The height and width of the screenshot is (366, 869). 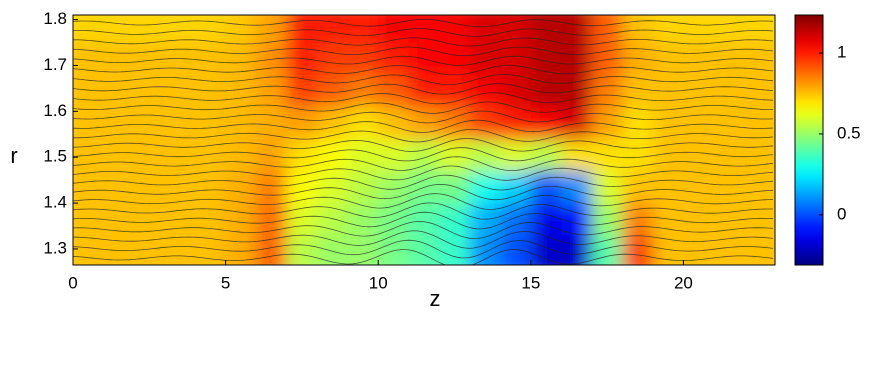 I want to click on x-axis-title: z, so click(x=435, y=298).